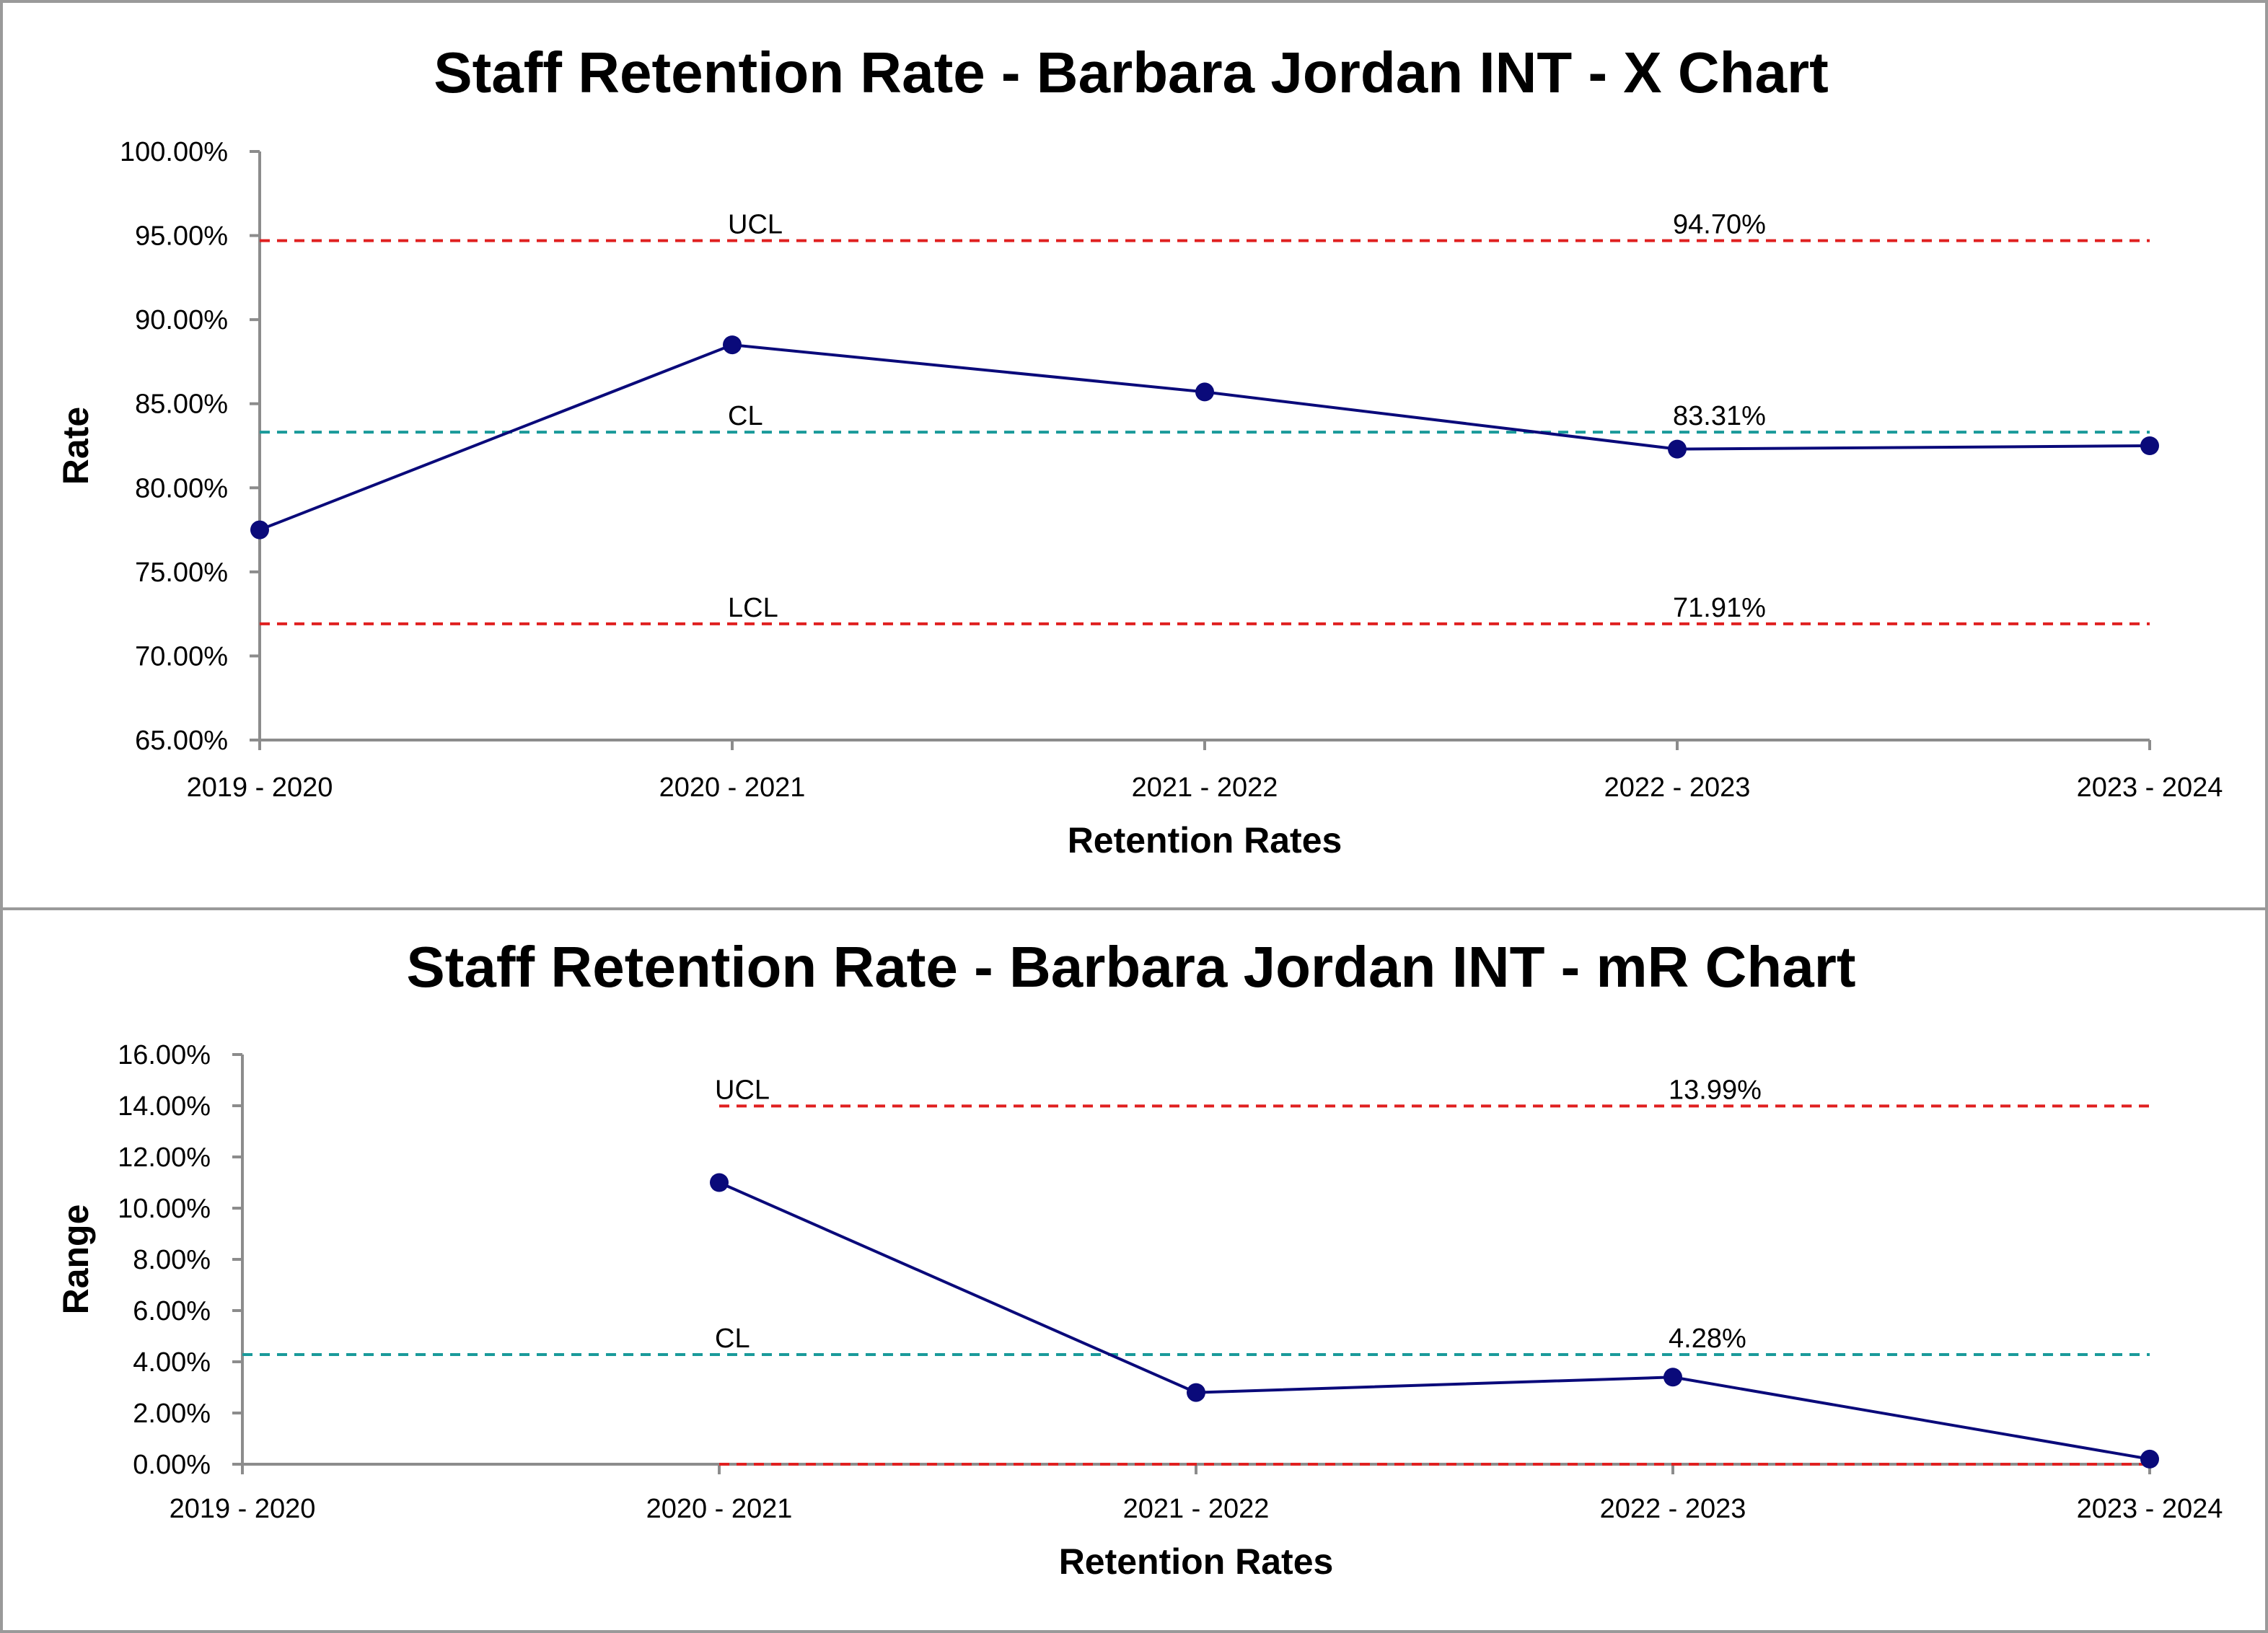 Image resolution: width=2268 pixels, height=1633 pixels. Describe the element at coordinates (172, 1414) in the screenshot. I see `y-tick-label: 2.00%` at that location.